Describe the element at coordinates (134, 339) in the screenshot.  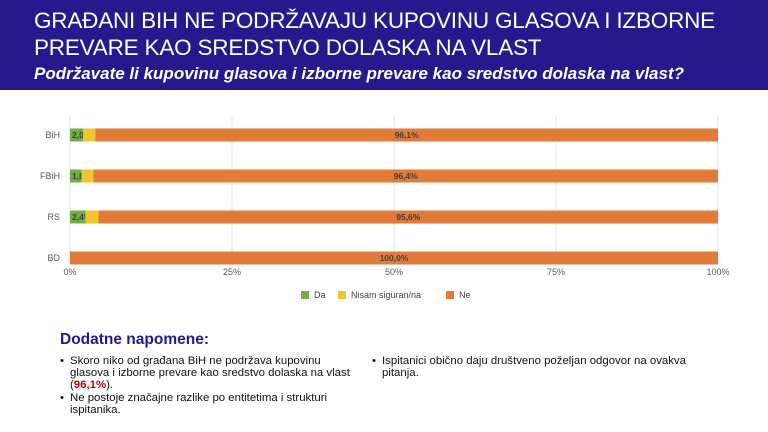
I see `notes-title: Dodatne napomene:` at that location.